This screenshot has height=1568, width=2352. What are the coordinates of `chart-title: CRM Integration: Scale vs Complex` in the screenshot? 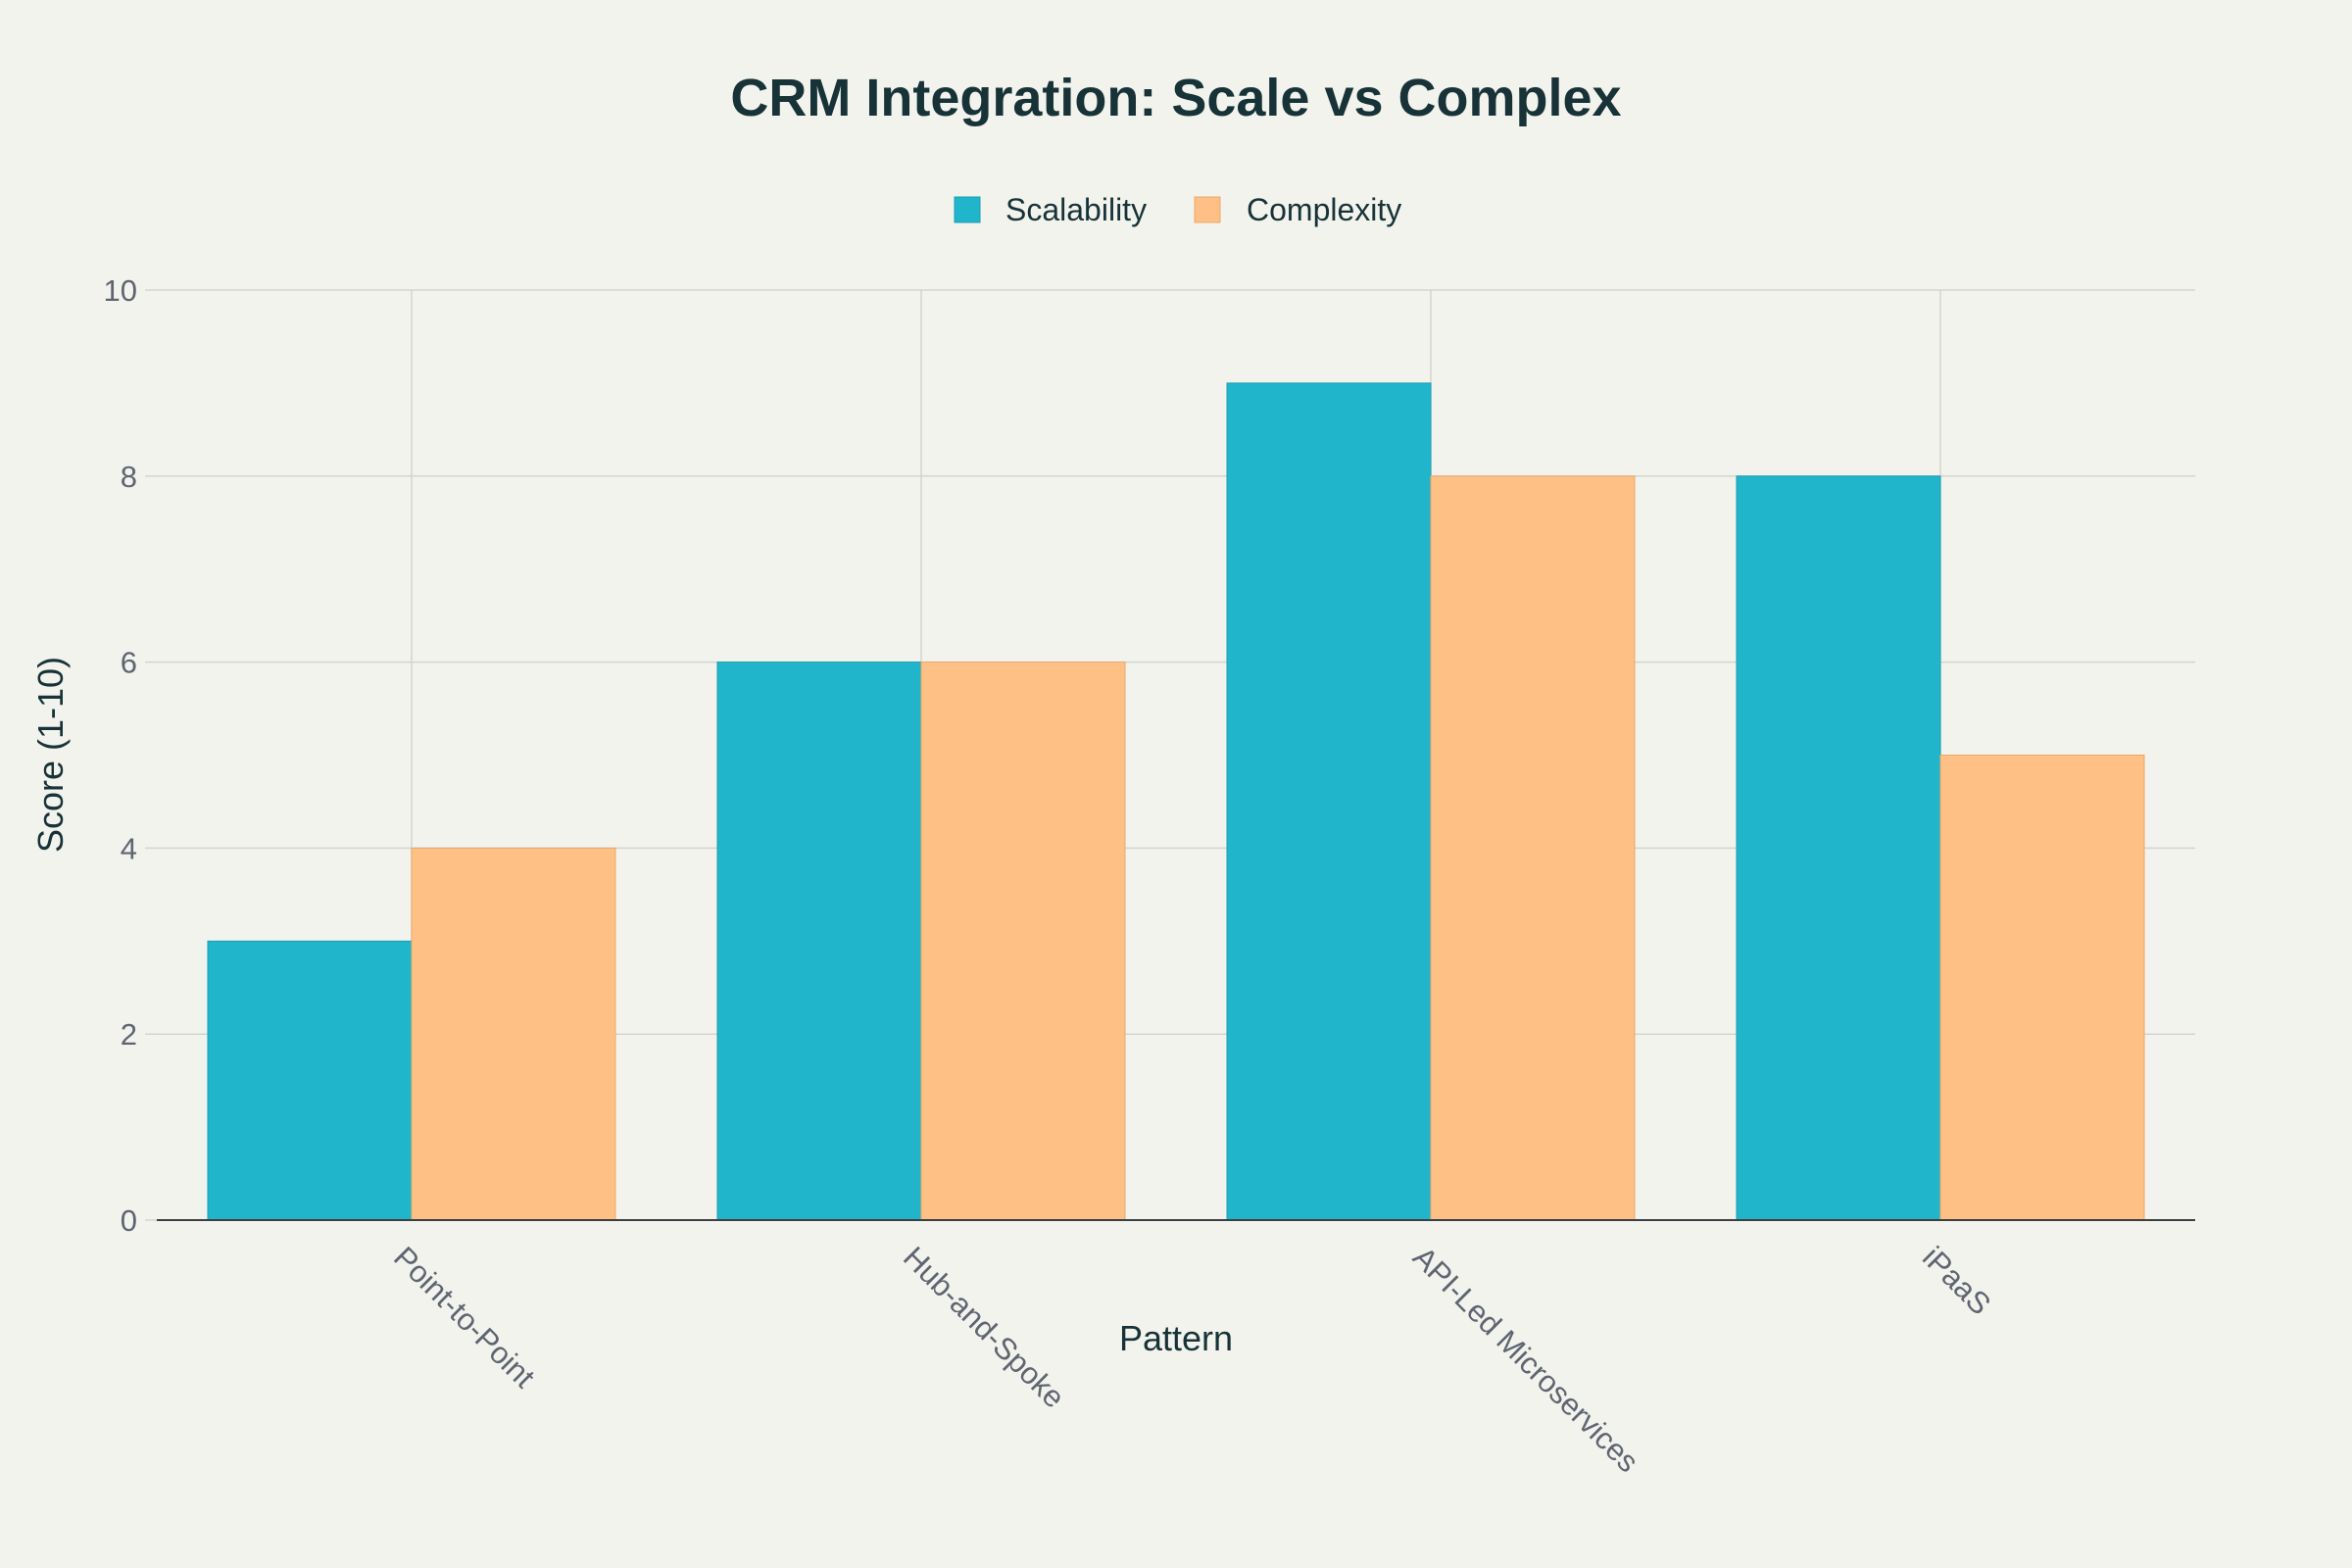 It's located at (1175, 98).